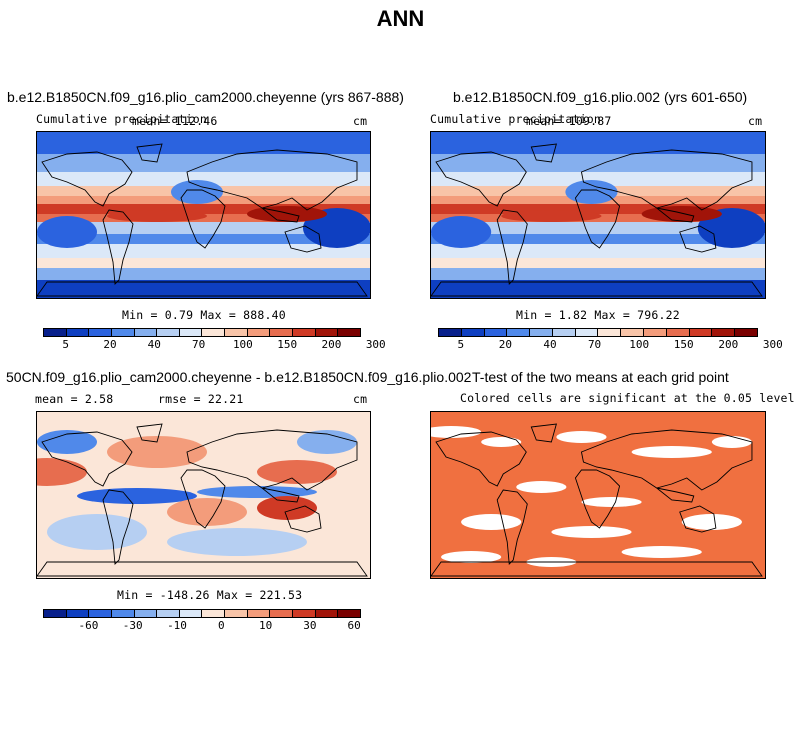 The image size is (801, 733). I want to click on colorbar-tick-label: -30, so click(132, 625).